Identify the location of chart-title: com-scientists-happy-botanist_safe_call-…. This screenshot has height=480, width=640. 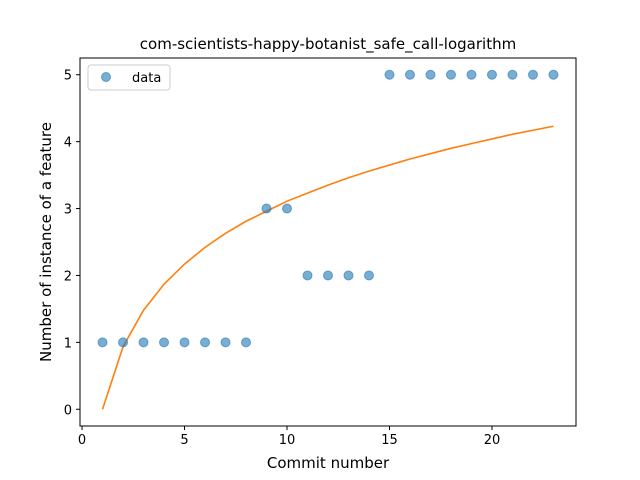
(328, 44).